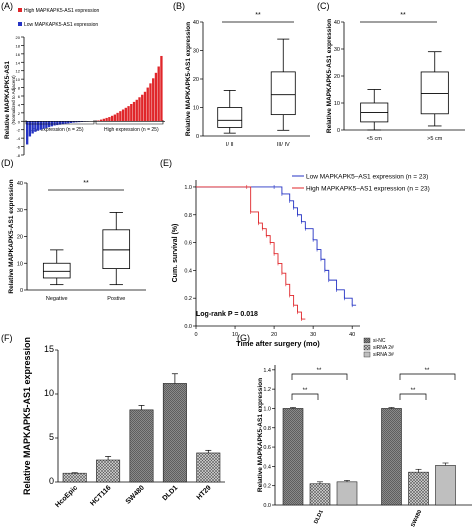  I want to click on panel-f-x-tick-label: SW480, so click(135, 494).